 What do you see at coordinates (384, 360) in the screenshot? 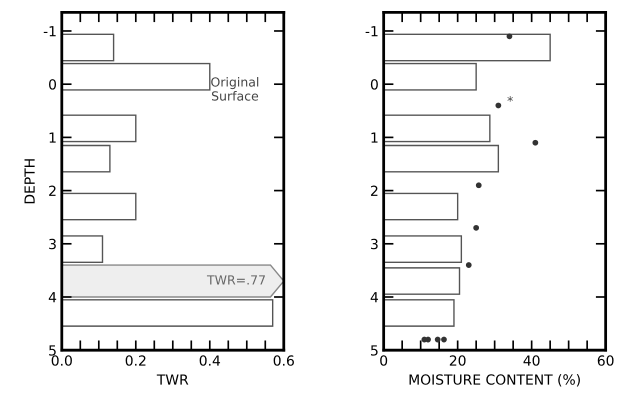
I see `x-tick-label: 0` at bounding box center [384, 360].